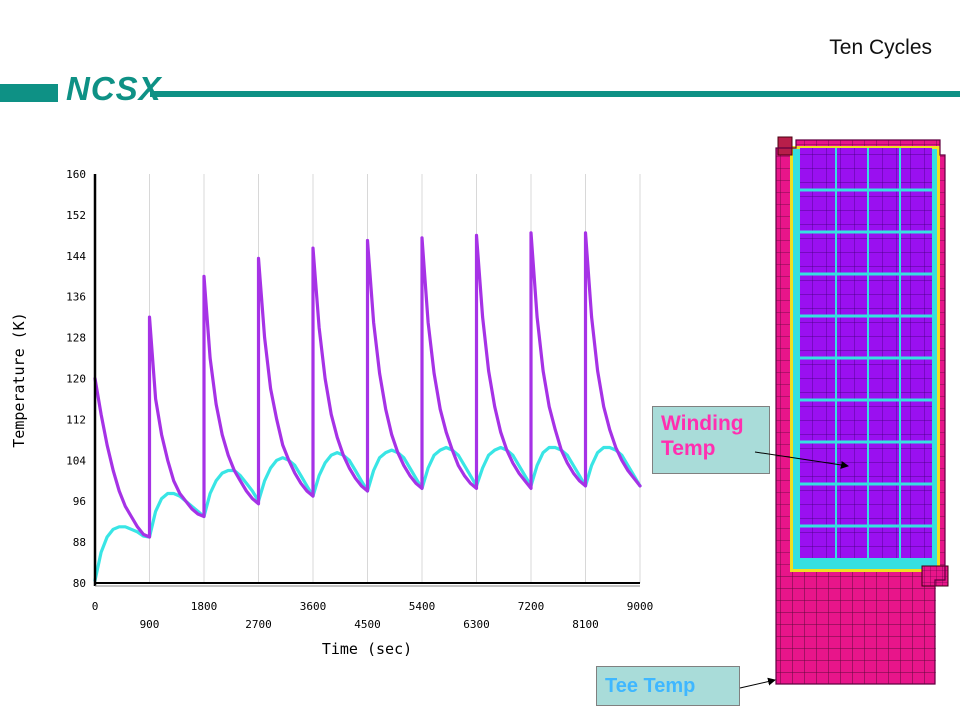 This screenshot has height=720, width=960. What do you see at coordinates (880, 47) in the screenshot?
I see `slide-title: Ten Cycles` at bounding box center [880, 47].